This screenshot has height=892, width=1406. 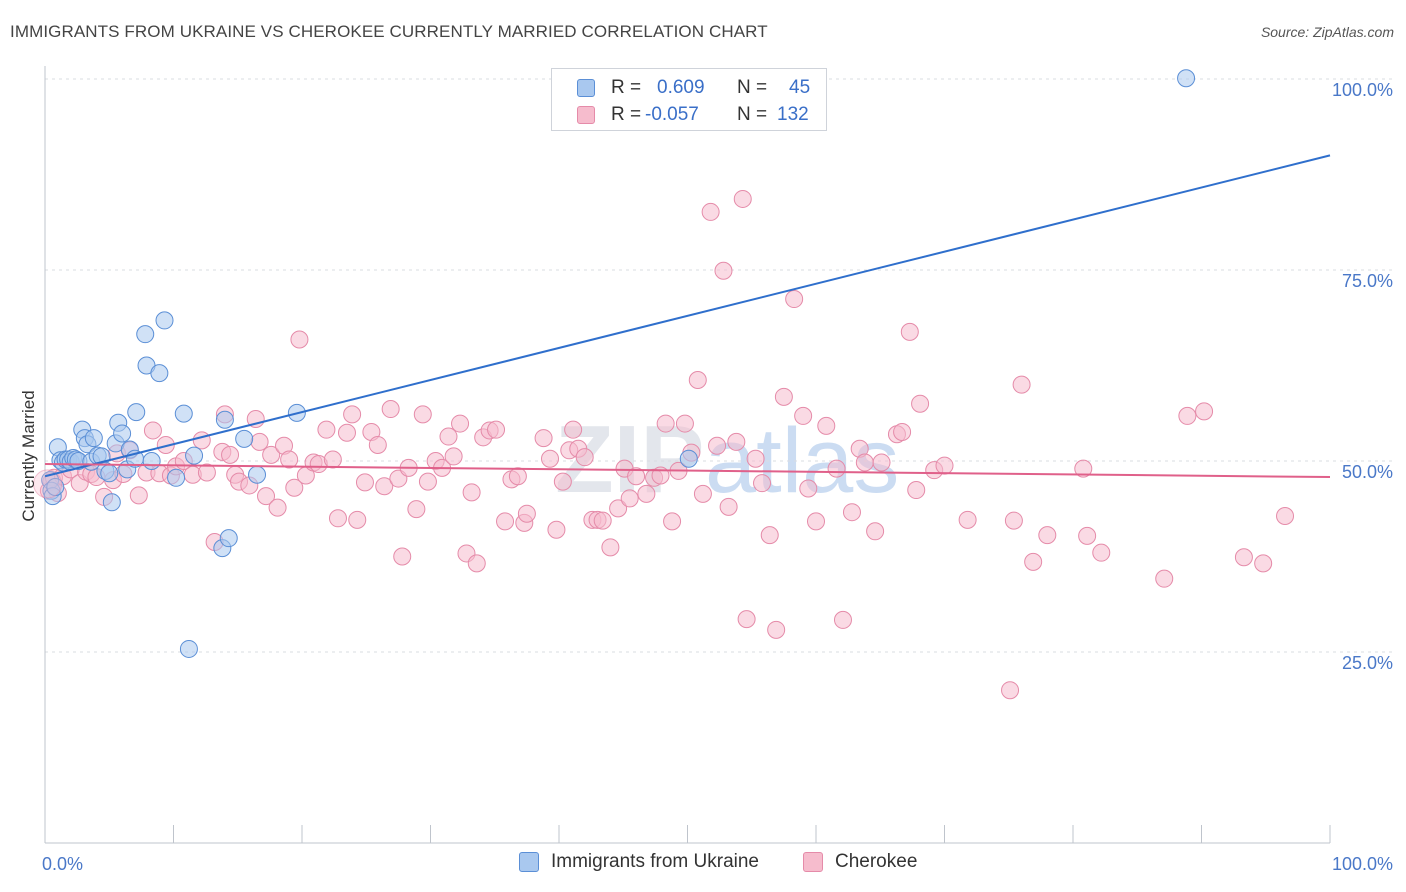 I want to click on legend-item-cherokee: Cherokee, so click(x=860, y=862).